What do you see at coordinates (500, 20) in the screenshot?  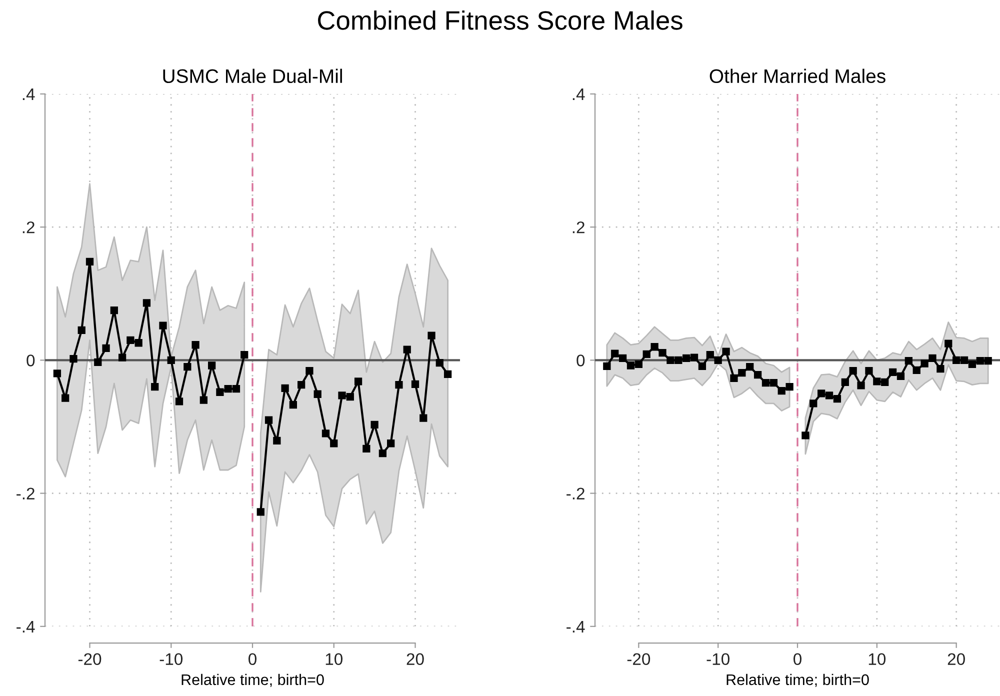 I see `text: Combined Fitness Score Males` at bounding box center [500, 20].